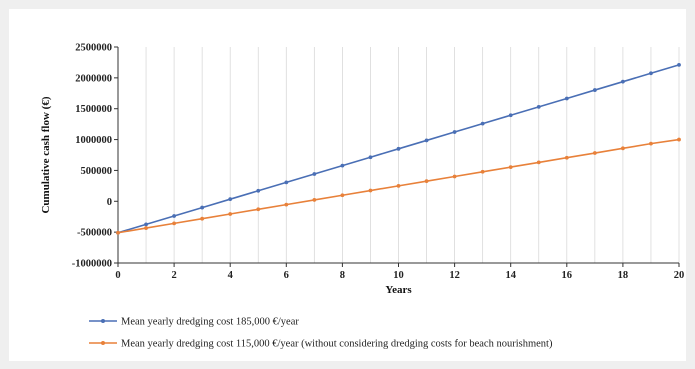 This screenshot has height=369, width=695. What do you see at coordinates (94, 233) in the screenshot?
I see `y-tick-label: -500000` at bounding box center [94, 233].